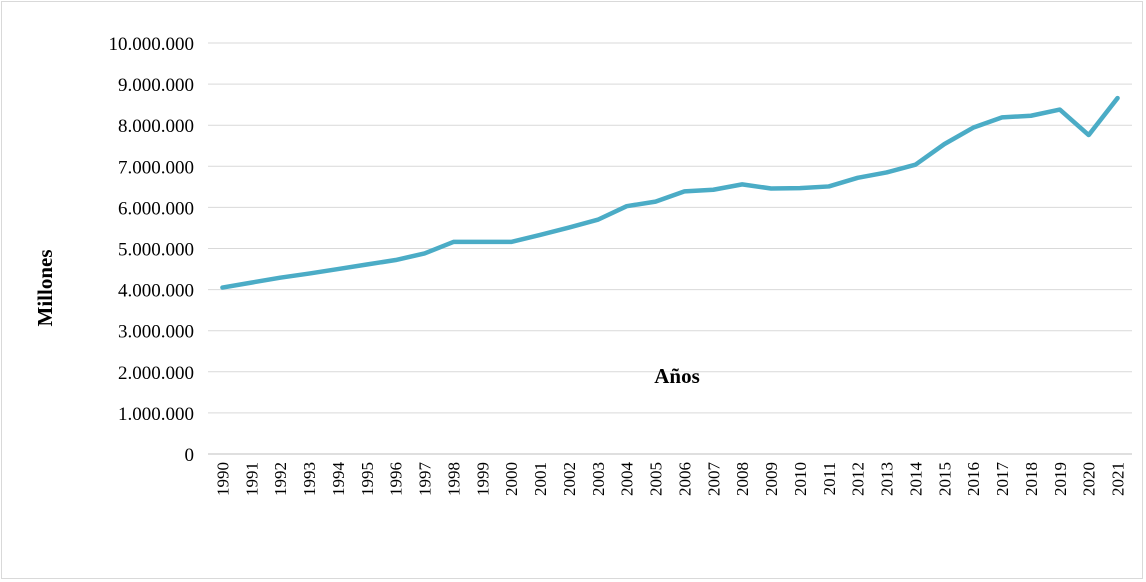  I want to click on y-tick-label: 2.000.000, so click(156, 373).